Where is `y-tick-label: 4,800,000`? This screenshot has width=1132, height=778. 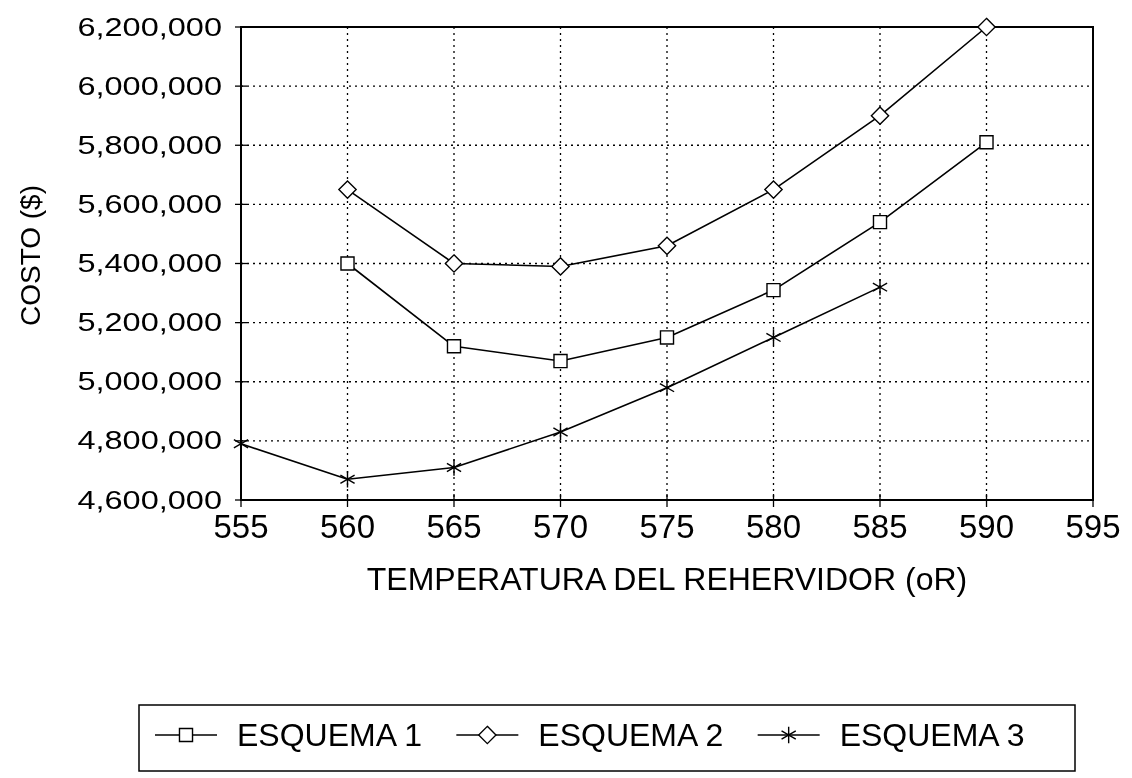 y-tick-label: 4,800,000 is located at coordinates (149, 441).